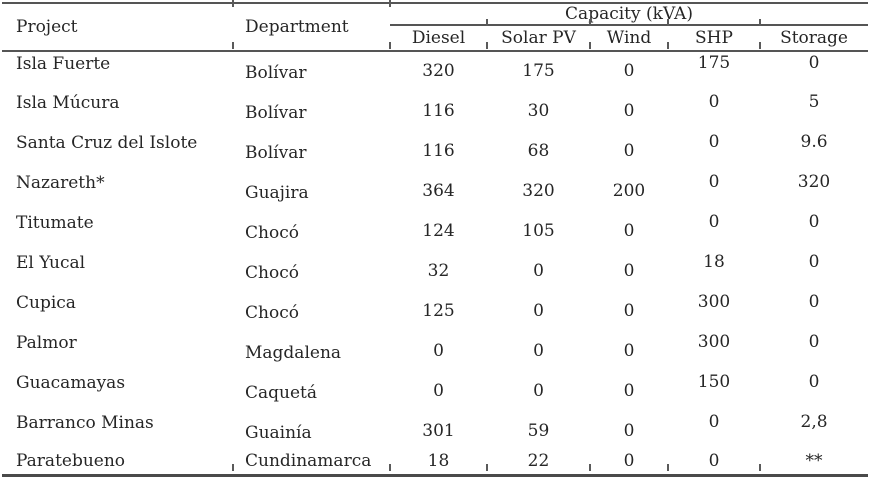  Describe the element at coordinates (46, 343) in the screenshot. I see `project-cell: Palmor` at that location.